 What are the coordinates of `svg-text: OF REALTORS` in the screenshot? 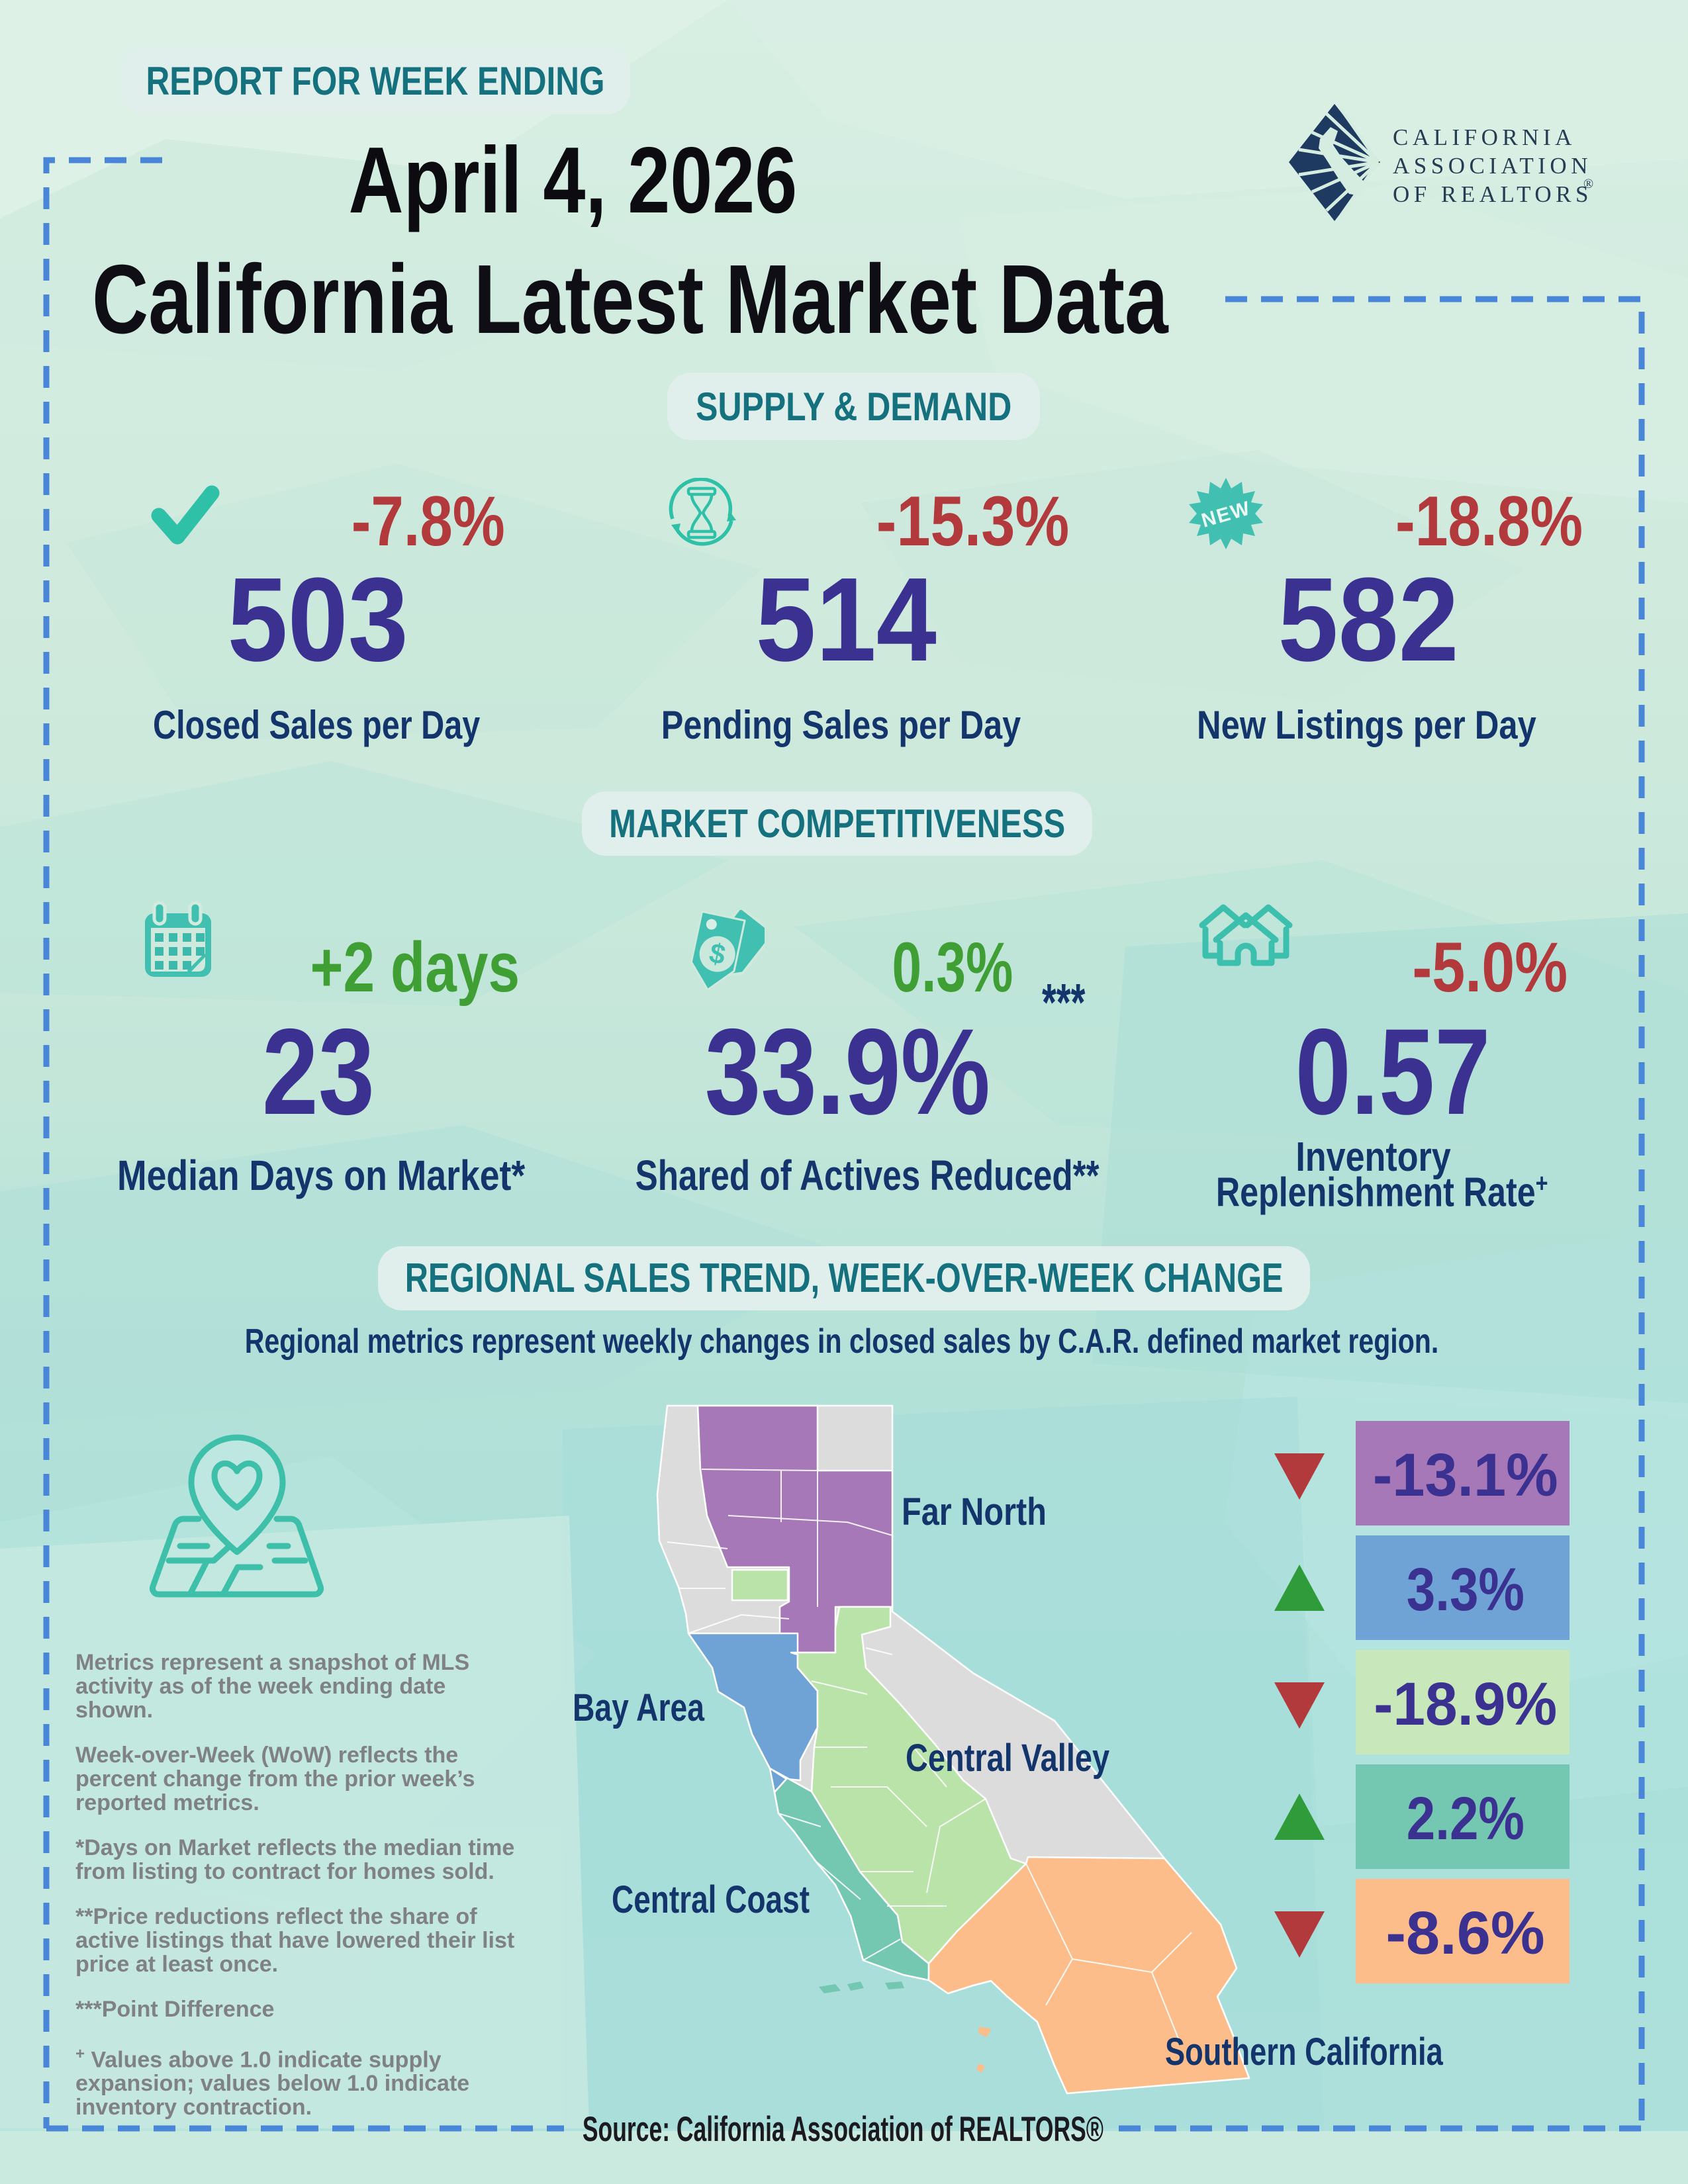 It's located at (1493, 194).